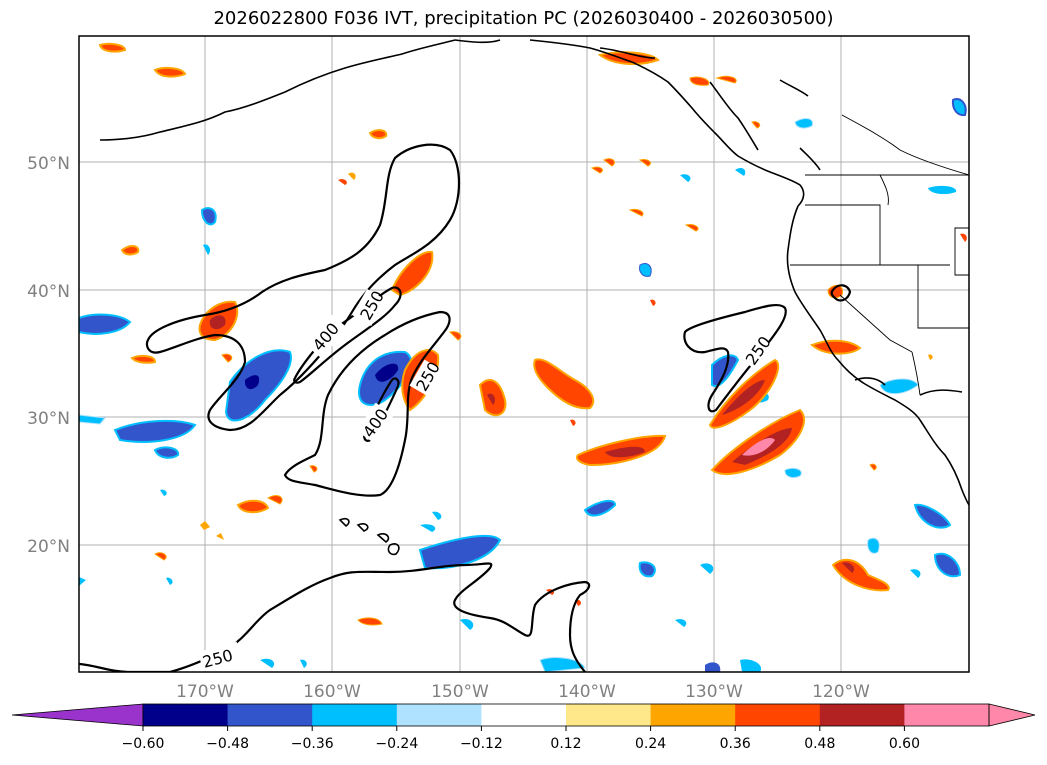 The image size is (1047, 765). What do you see at coordinates (332, 692) in the screenshot?
I see `lon-tick-label: 160°W` at bounding box center [332, 692].